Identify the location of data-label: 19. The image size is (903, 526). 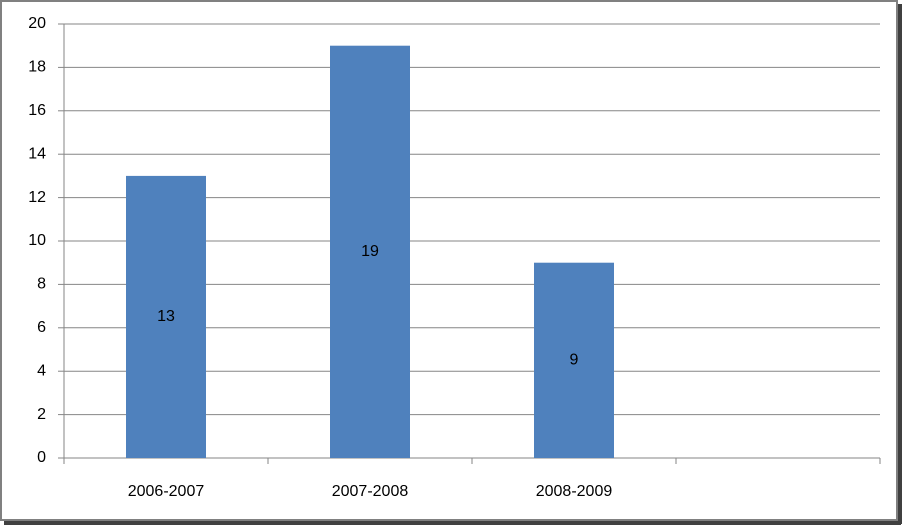
(370, 251).